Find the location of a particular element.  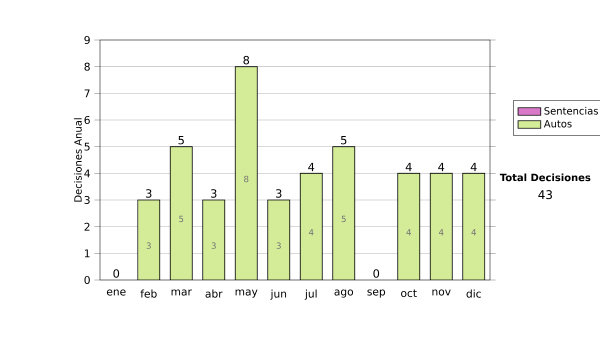

x-tick-label: feb is located at coordinates (148, 293).